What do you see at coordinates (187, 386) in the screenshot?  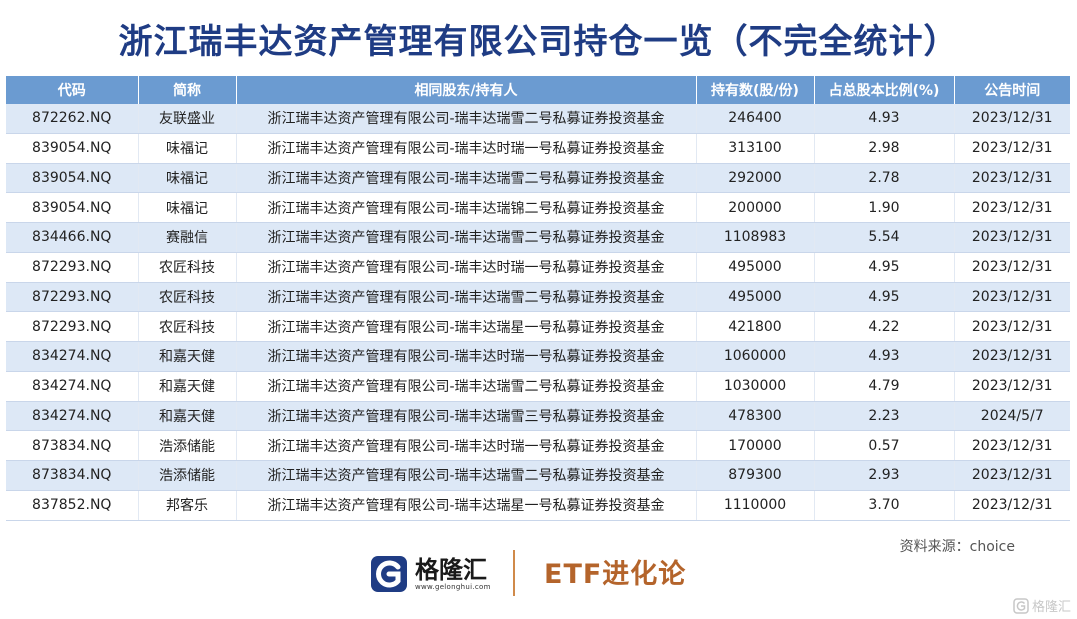 I see `cell-name: 和嘉天健` at bounding box center [187, 386].